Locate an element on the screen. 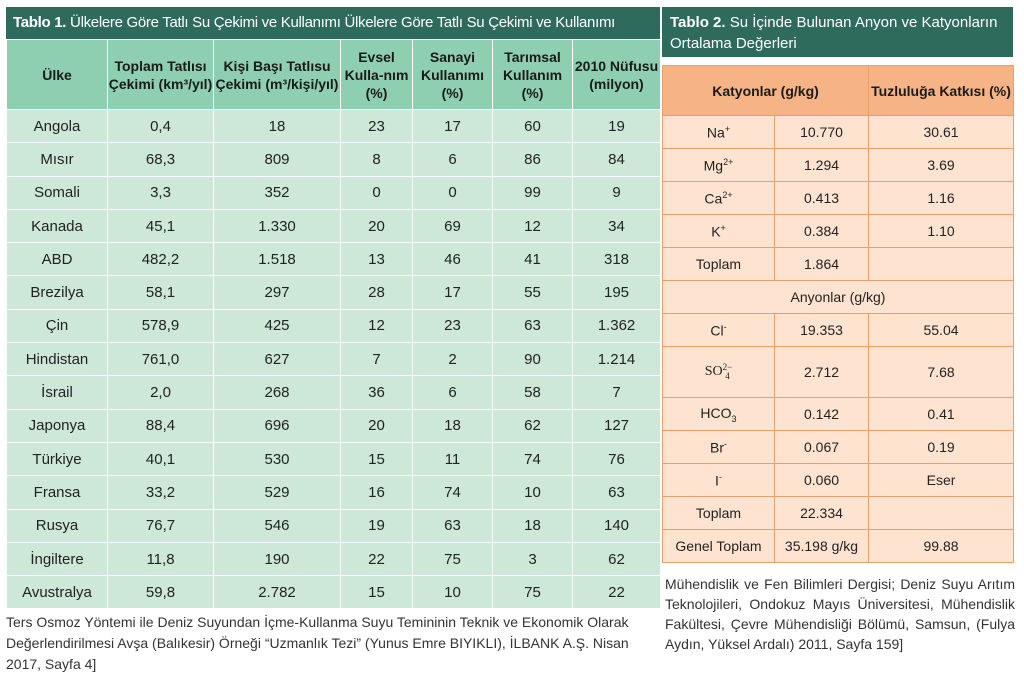 This screenshot has width=1024, height=685. cell-industrial: 46 is located at coordinates (452, 259).